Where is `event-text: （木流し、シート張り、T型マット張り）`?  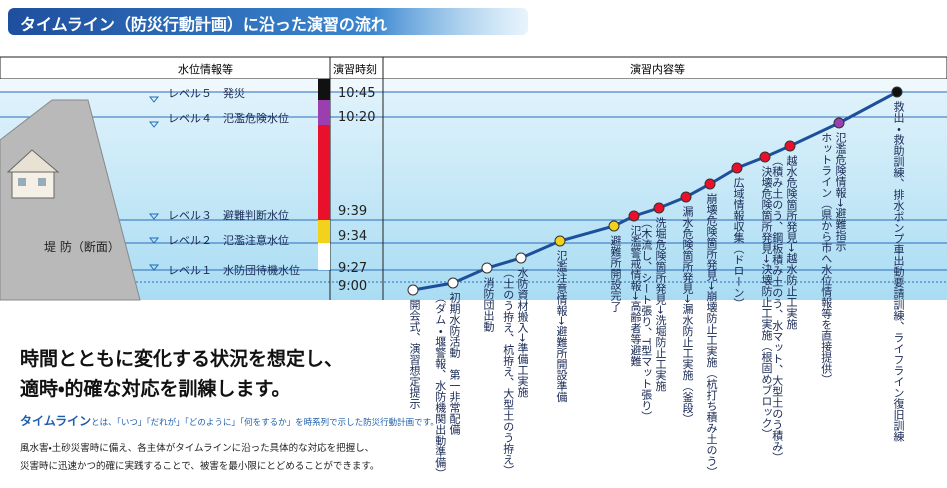 event-text: （木流し、シート張り、T型マット張り） is located at coordinates (646, 319).